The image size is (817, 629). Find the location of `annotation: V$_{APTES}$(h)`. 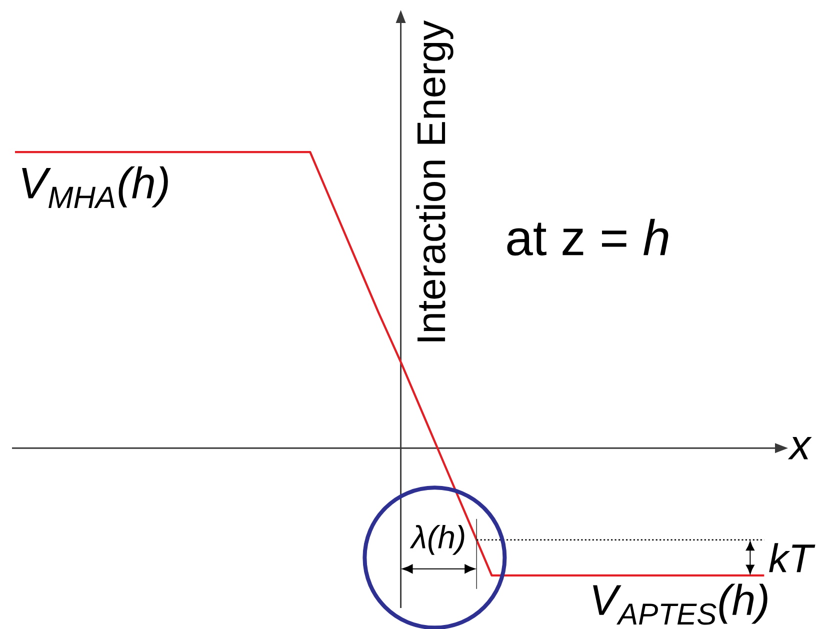

annotation: V$_{APTES}$(h) is located at coordinates (680, 604).